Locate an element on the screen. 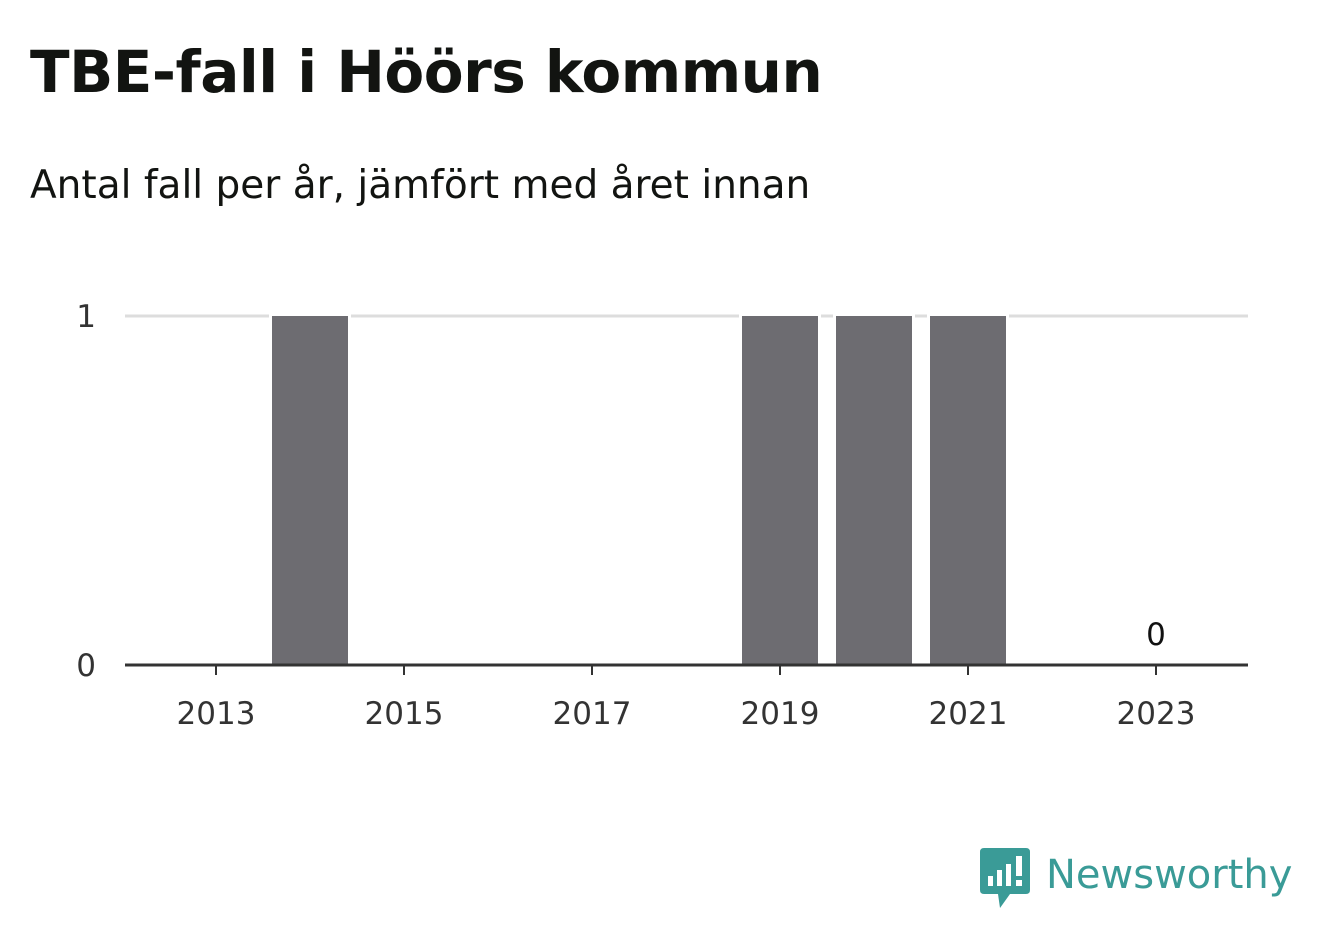  brand-name: Newsworthy is located at coordinates (1169, 875).